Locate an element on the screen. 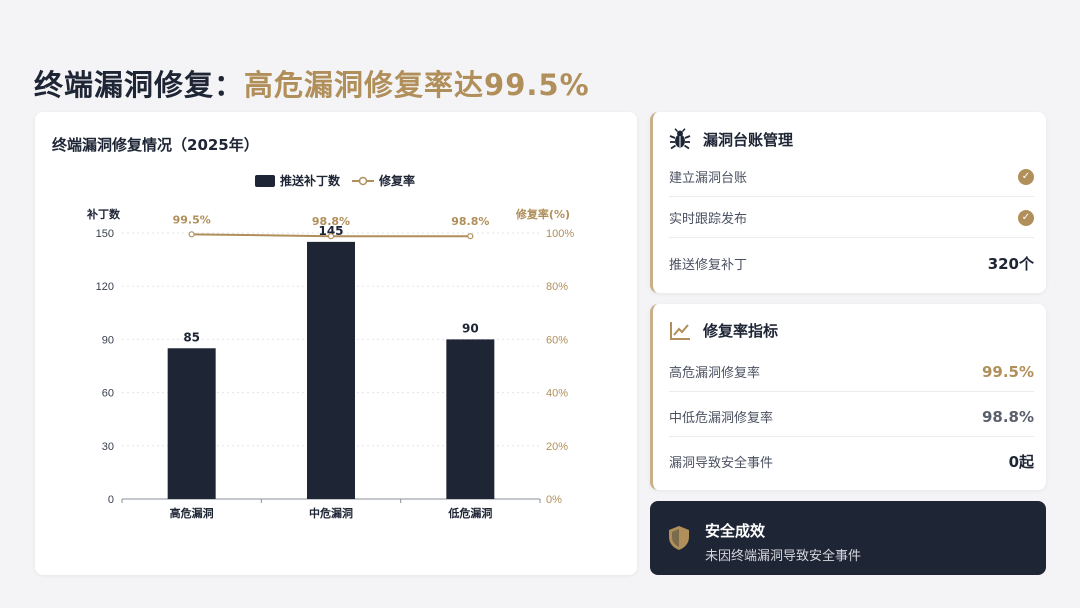 This screenshot has width=1080, height=608. y-axis-title-left: 补丁数 is located at coordinates (103, 214).